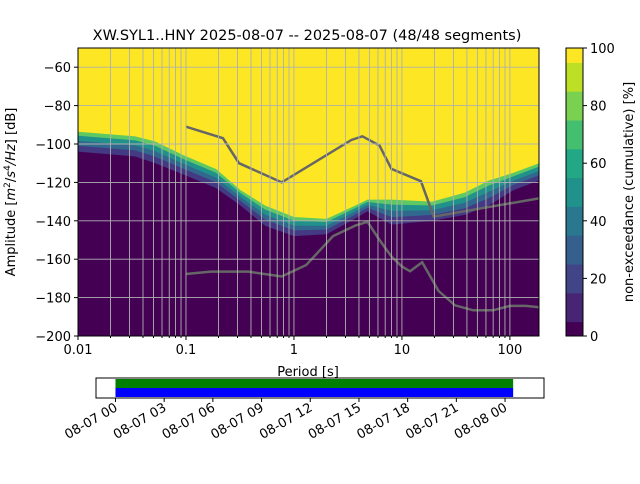 The image size is (640, 484). I want to click on y-tick-label: −120, so click(53, 183).